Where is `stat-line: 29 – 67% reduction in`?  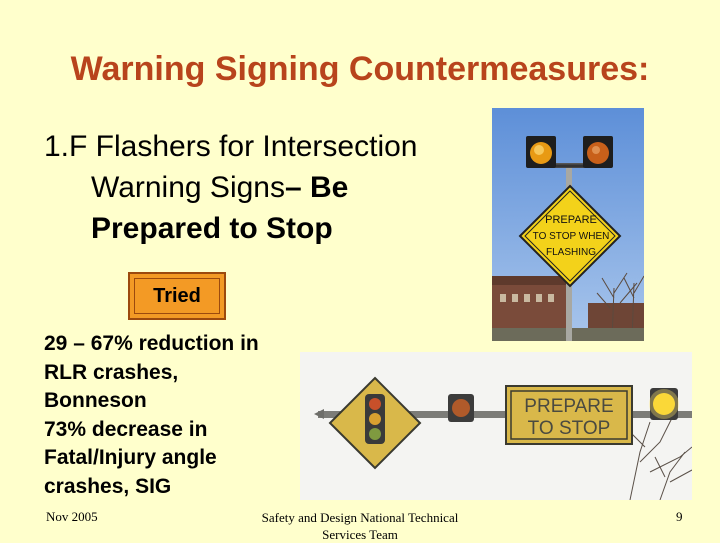 stat-line: 29 – 67% reduction in is located at coordinates (151, 343).